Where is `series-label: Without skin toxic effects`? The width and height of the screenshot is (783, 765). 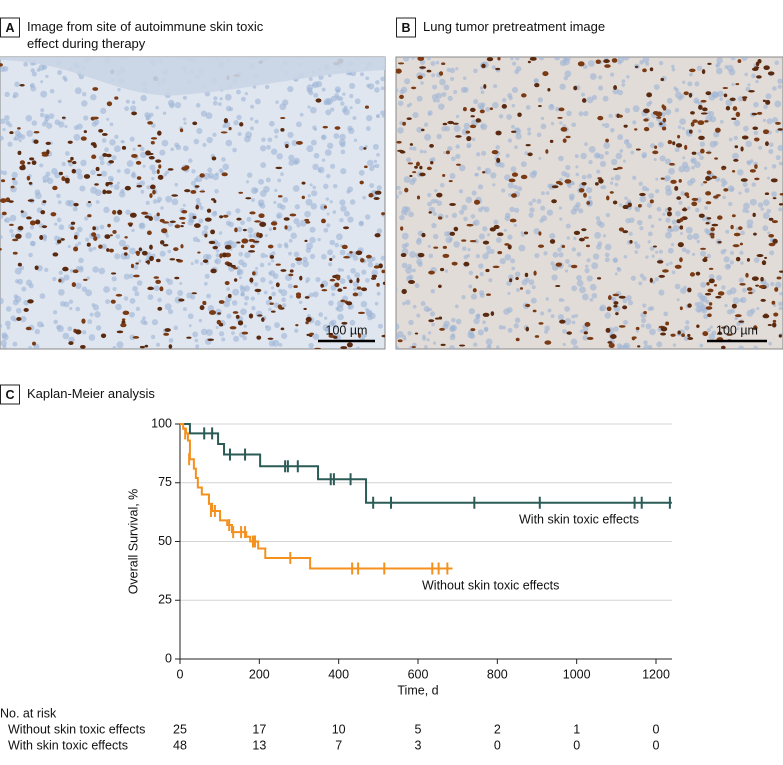 series-label: Without skin toxic effects is located at coordinates (490, 585).